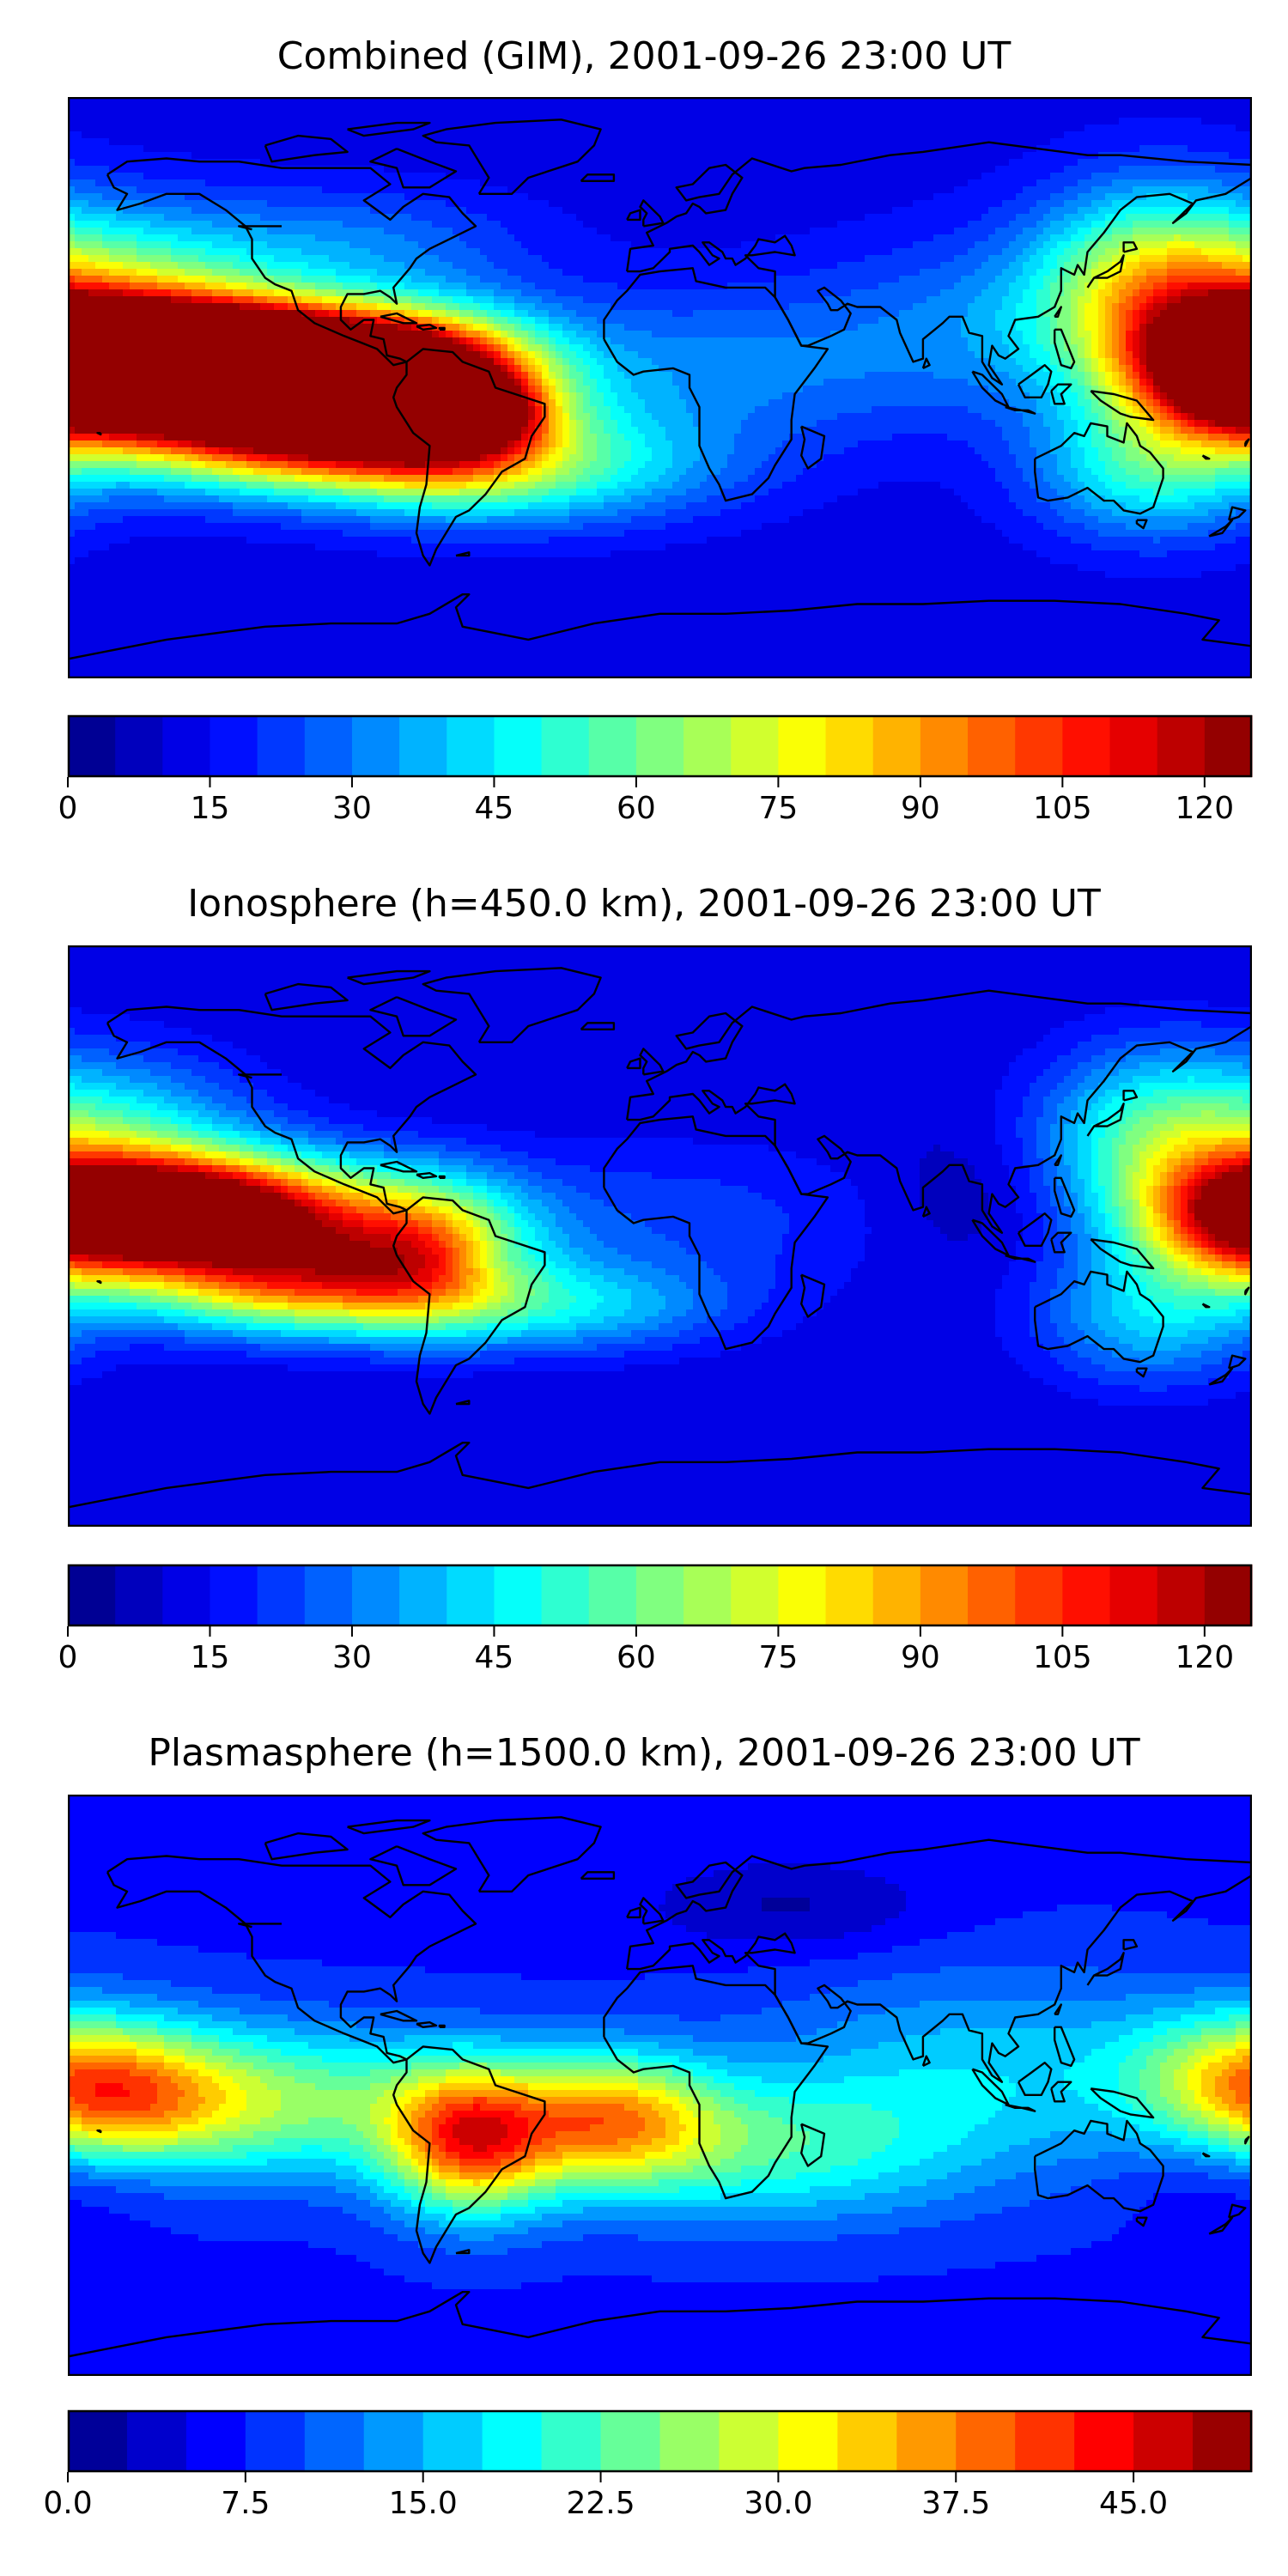 The width and height of the screenshot is (1288, 2576). What do you see at coordinates (210, 1657) in the screenshot?
I see `colorbar-tick-label: 15` at bounding box center [210, 1657].